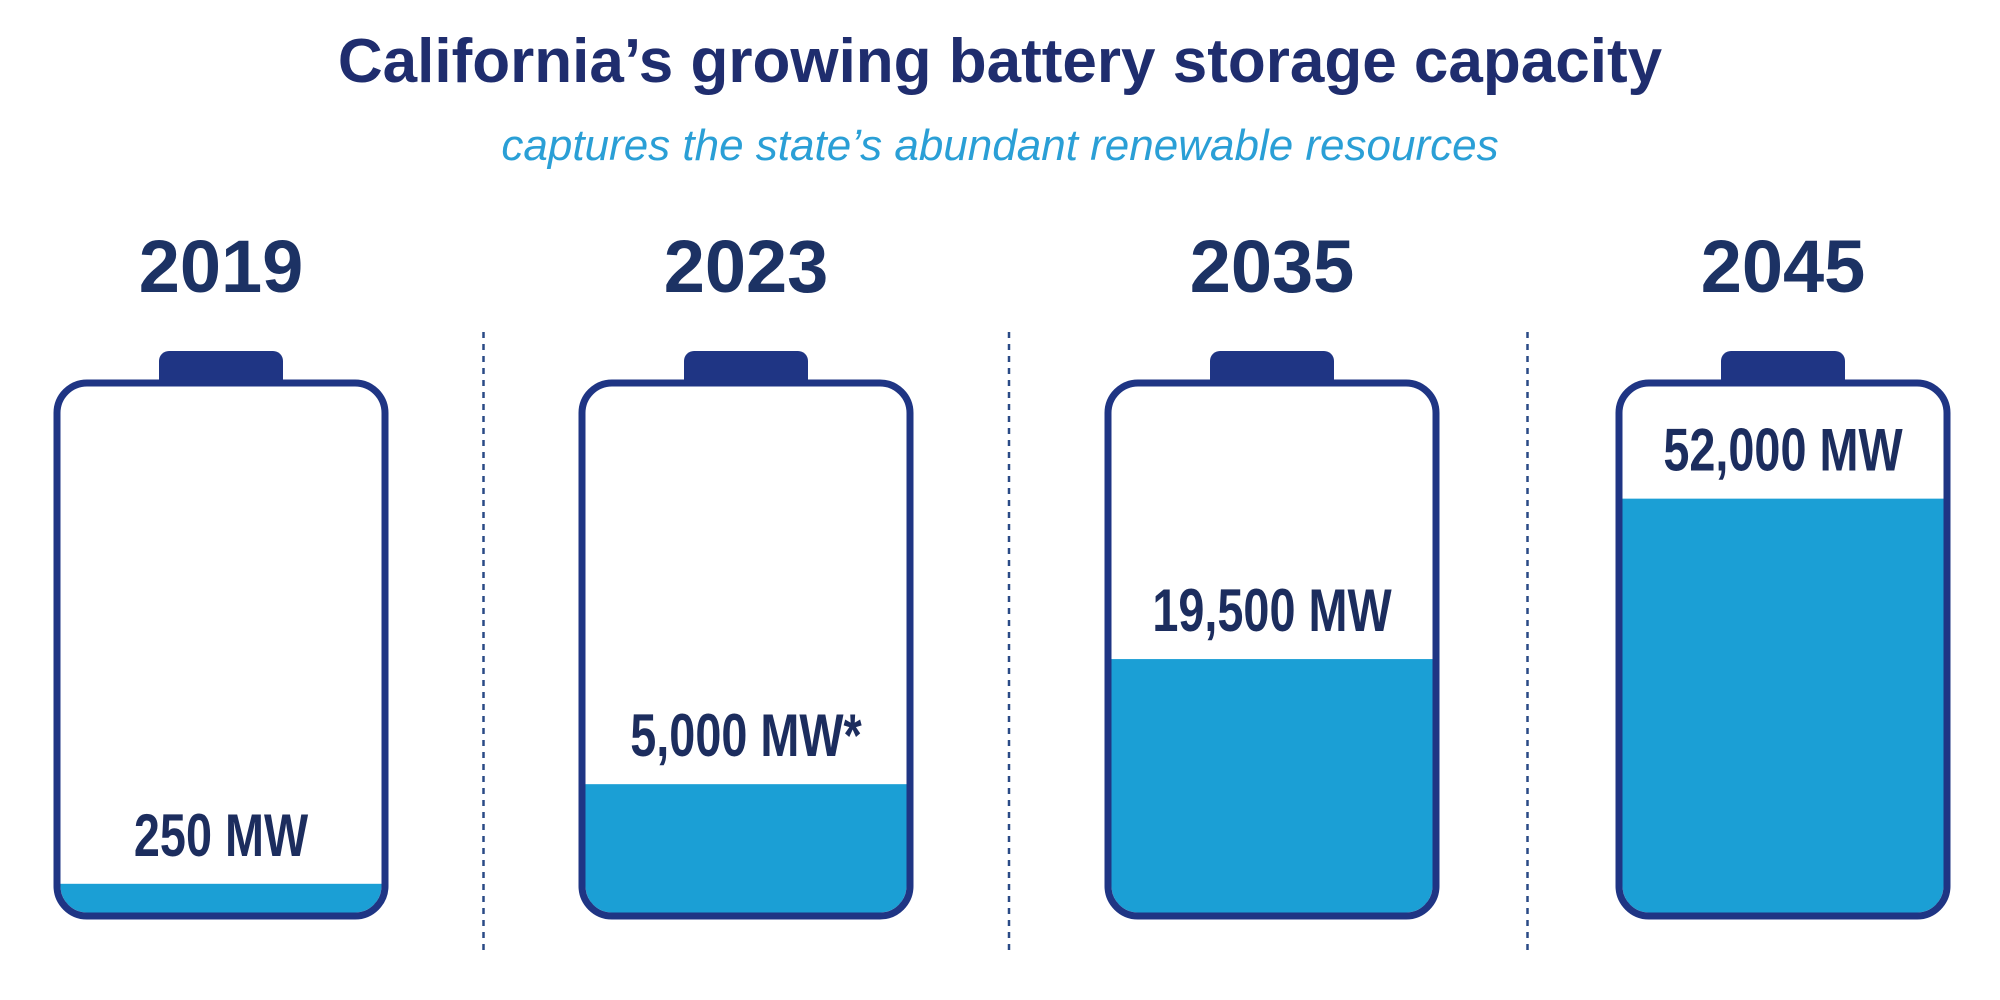  Describe the element at coordinates (221, 266) in the screenshot. I see `year-label: 2019` at that location.